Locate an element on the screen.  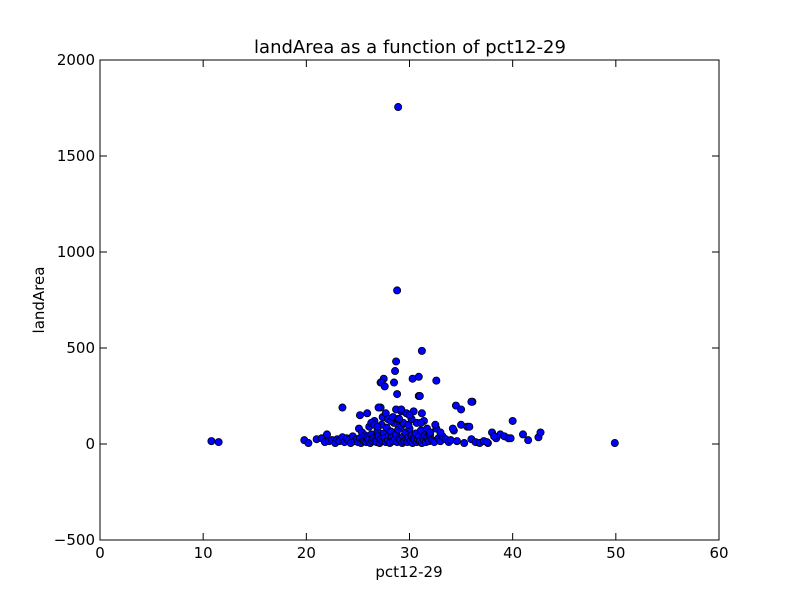
y-tick-label: 1500 is located at coordinates (76, 156).